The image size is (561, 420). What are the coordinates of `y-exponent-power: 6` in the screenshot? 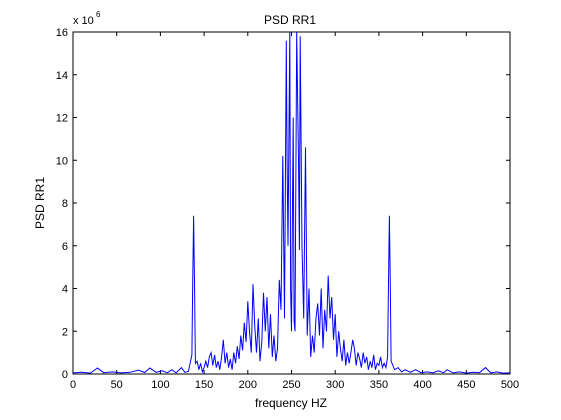 It's located at (98, 14).